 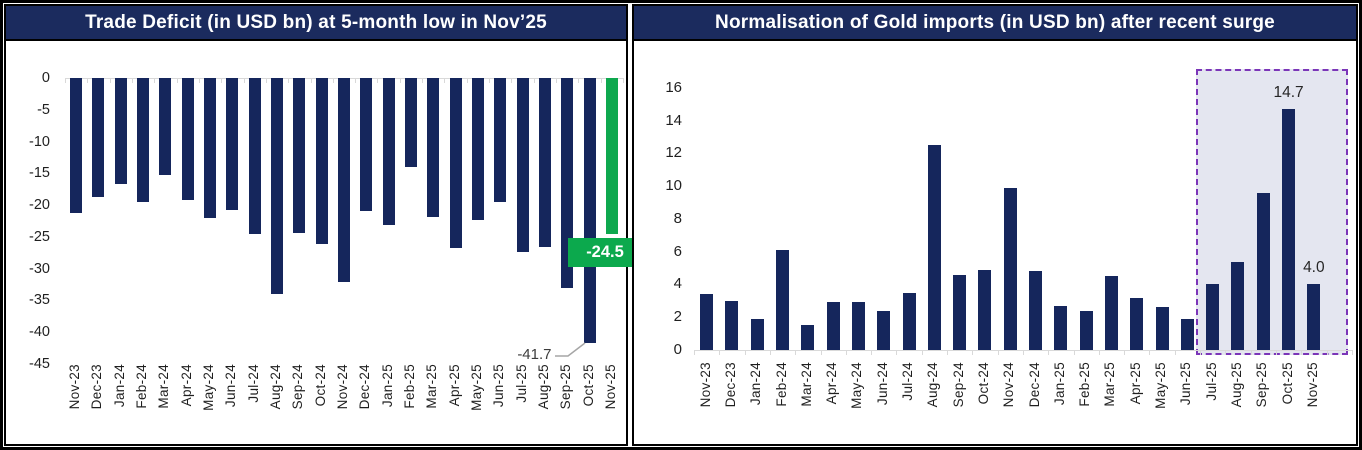 What do you see at coordinates (365, 387) in the screenshot?
I see `x-axis-label: Dec-24` at bounding box center [365, 387].